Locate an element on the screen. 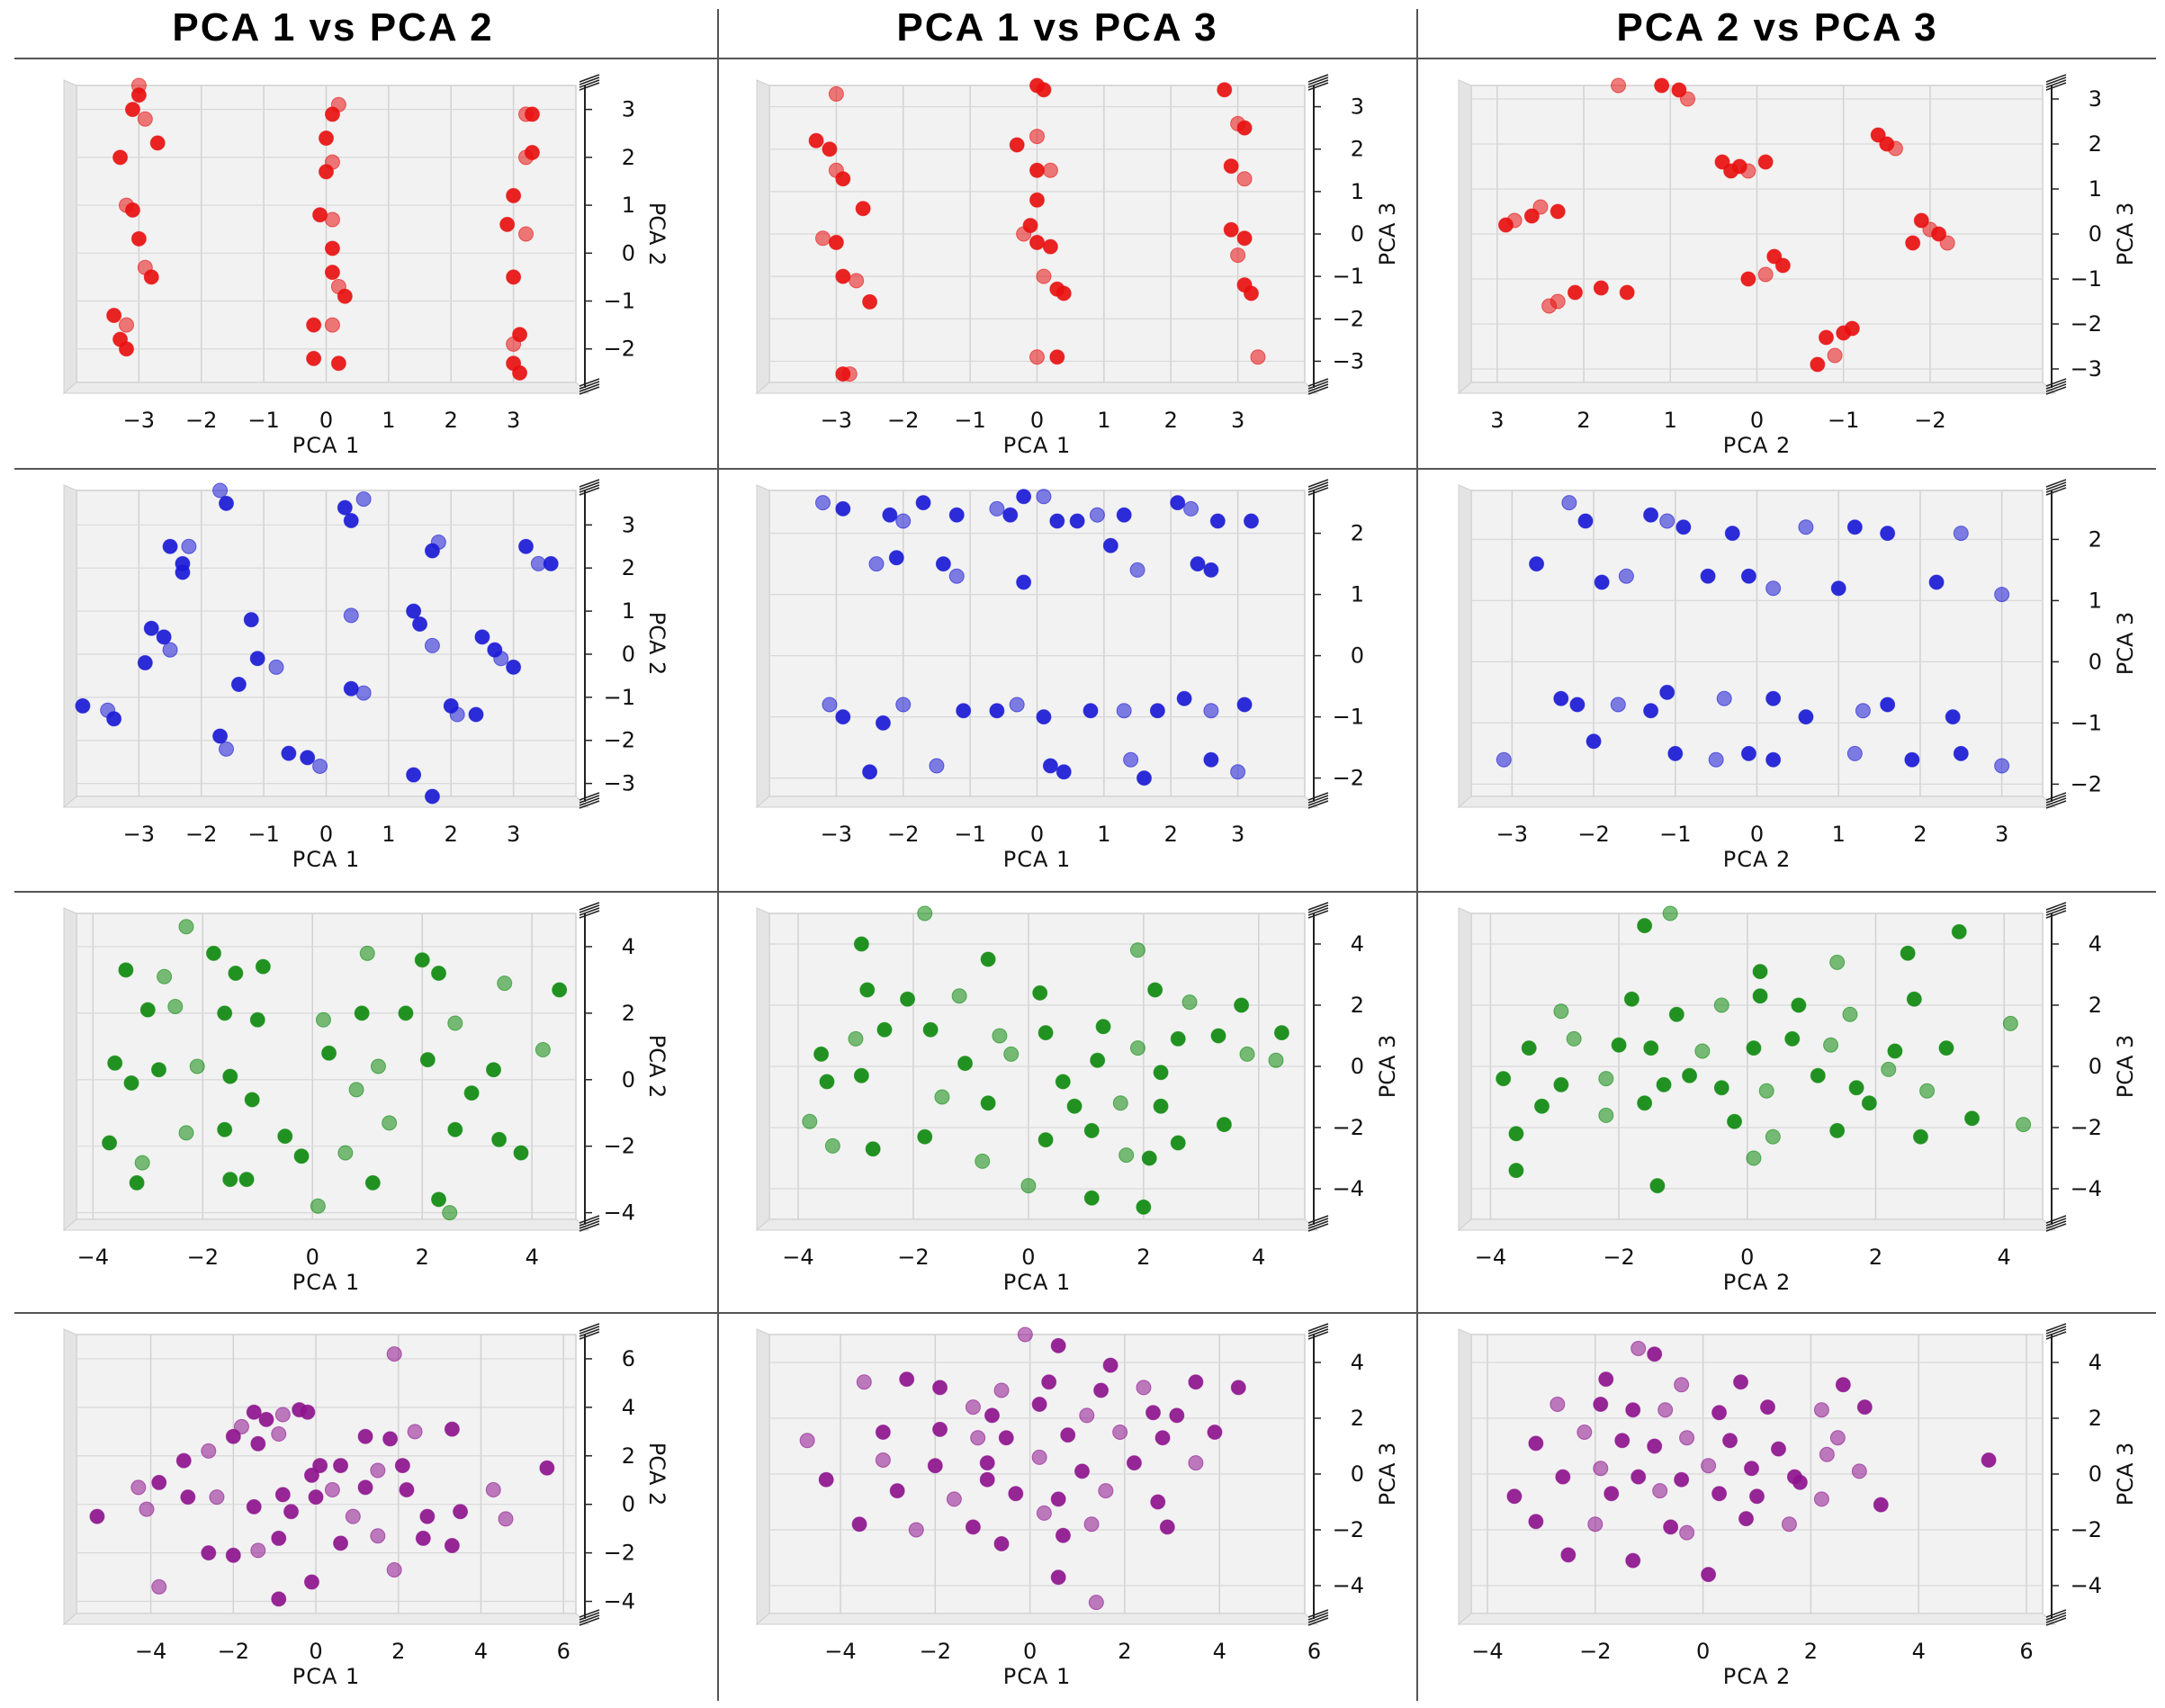 The image size is (2165, 1708). scatter-panel-3-2: 4 2 0 −2 −4 −4 −2 0 2 4 PCA 1 PCA 3 is located at coordinates (1078, 1098).